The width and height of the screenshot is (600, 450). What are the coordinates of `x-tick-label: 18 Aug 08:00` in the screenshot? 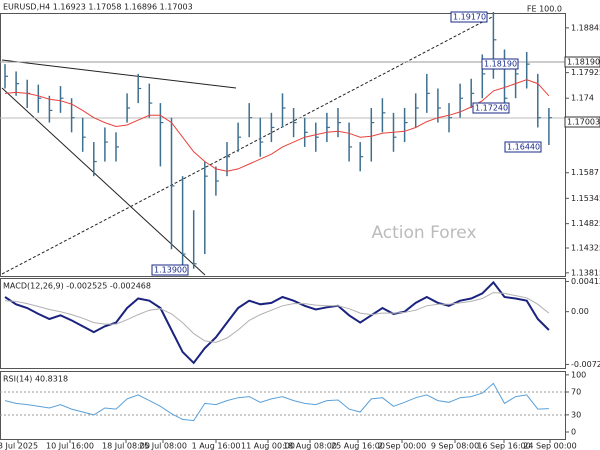 It's located at (310, 446).